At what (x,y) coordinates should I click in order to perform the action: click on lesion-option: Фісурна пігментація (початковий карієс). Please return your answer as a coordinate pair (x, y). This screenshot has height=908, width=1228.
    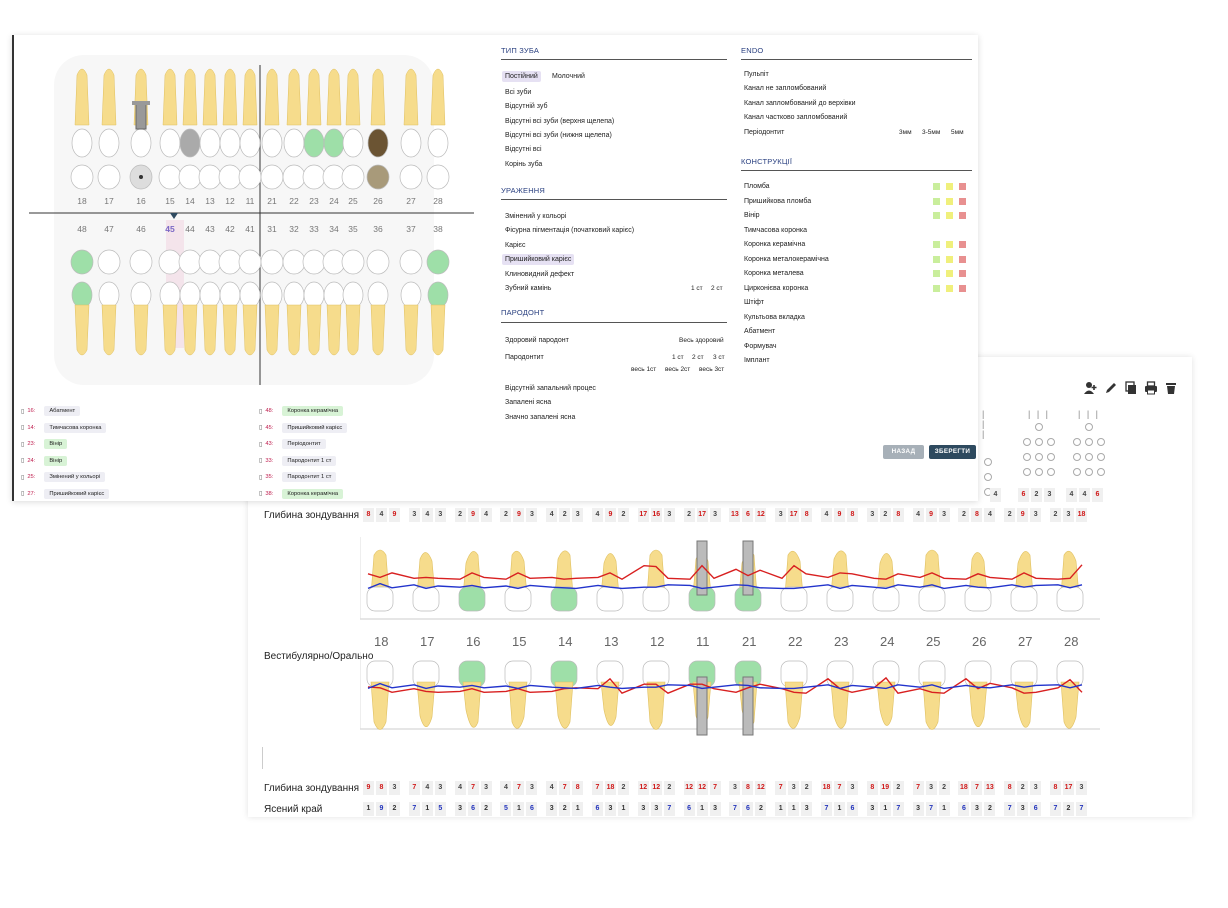
    Looking at the image, I should click on (570, 230).